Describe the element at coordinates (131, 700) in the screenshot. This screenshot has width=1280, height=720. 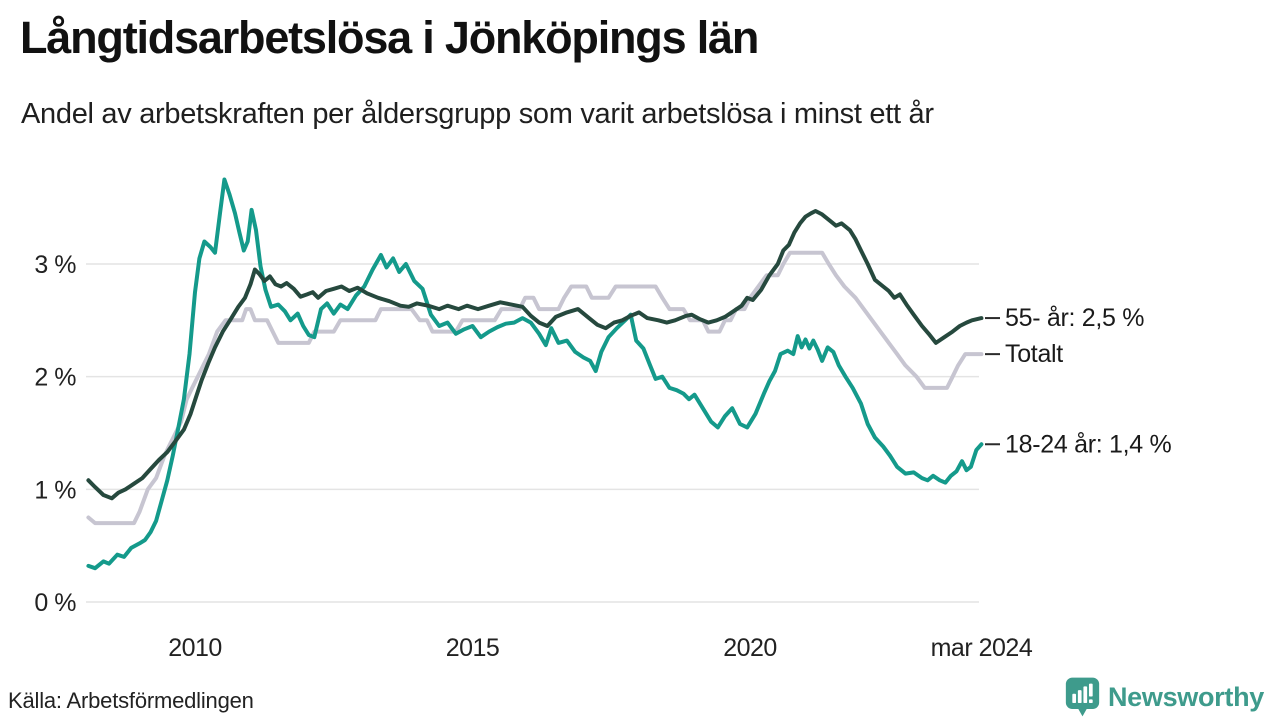
I see `source-note: Källa: Arbetsförmedlingen` at that location.